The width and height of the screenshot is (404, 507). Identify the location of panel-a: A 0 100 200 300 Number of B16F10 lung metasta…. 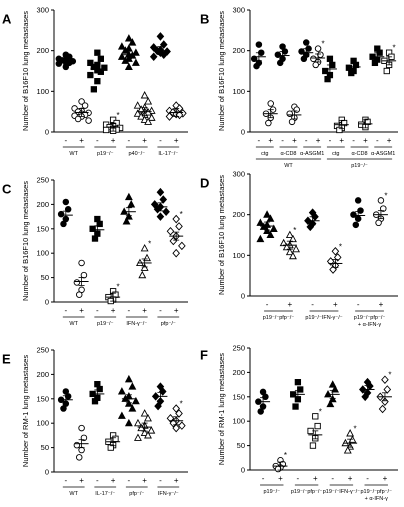
(95, 81).